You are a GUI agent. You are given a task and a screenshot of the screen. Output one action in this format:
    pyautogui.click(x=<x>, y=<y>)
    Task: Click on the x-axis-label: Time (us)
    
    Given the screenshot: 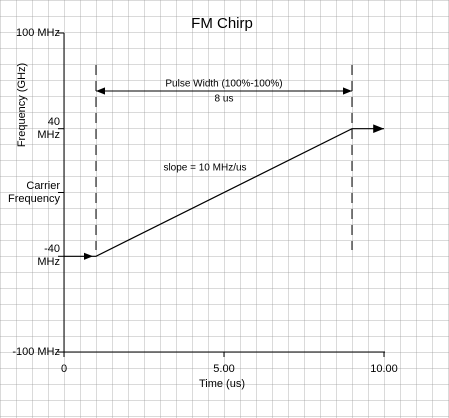 What is the action you would take?
    pyautogui.click(x=222, y=384)
    